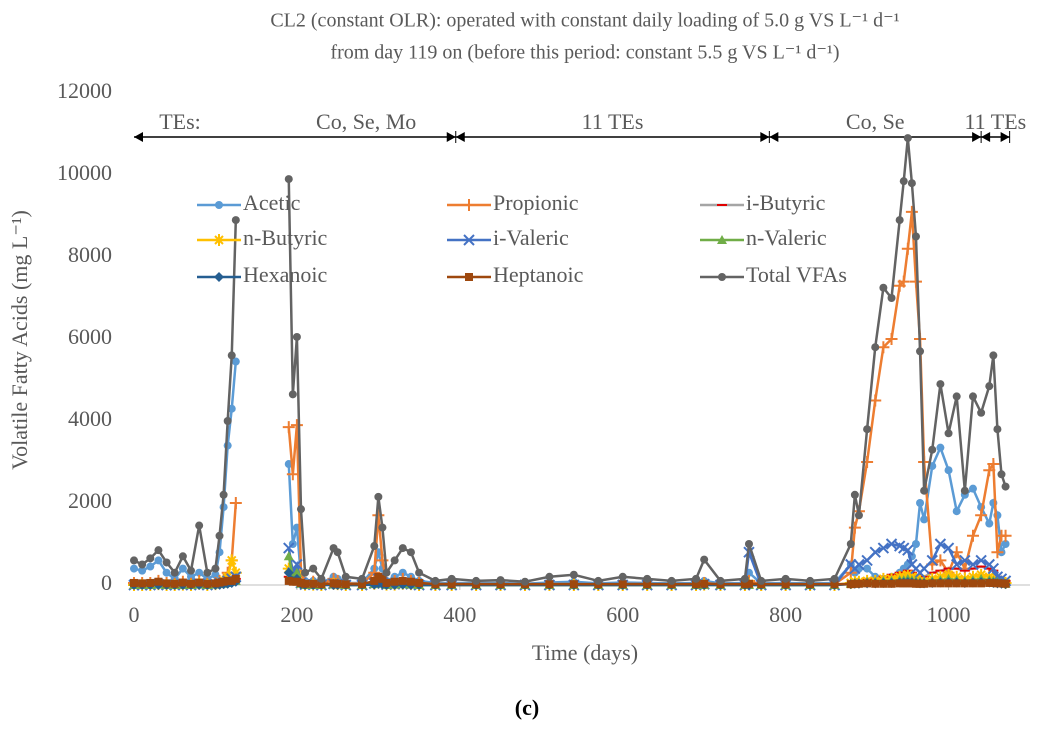  I want to click on caption: (c), so click(527, 707).